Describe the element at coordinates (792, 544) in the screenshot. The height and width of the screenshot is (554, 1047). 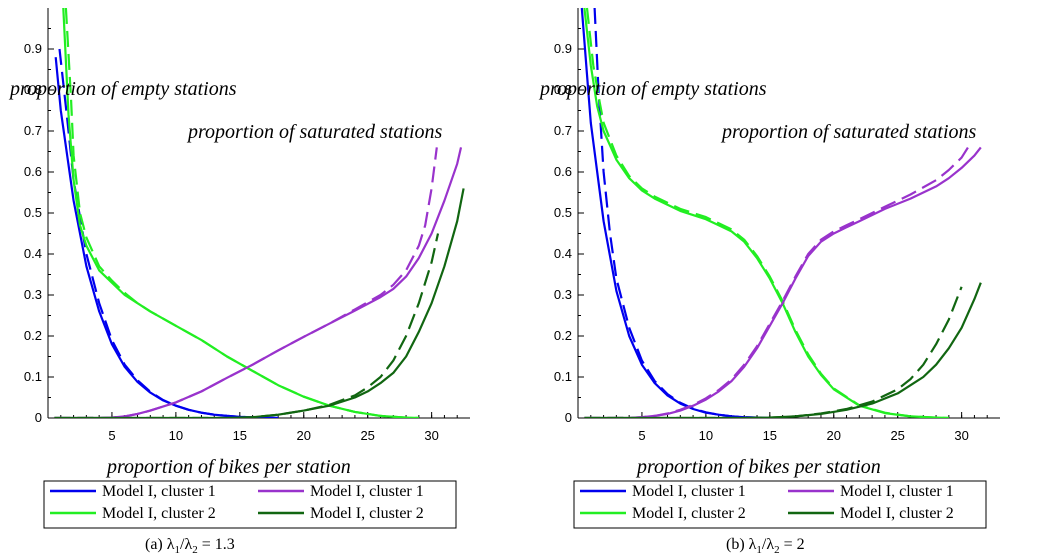
I see `subcaption-part: = 2` at that location.